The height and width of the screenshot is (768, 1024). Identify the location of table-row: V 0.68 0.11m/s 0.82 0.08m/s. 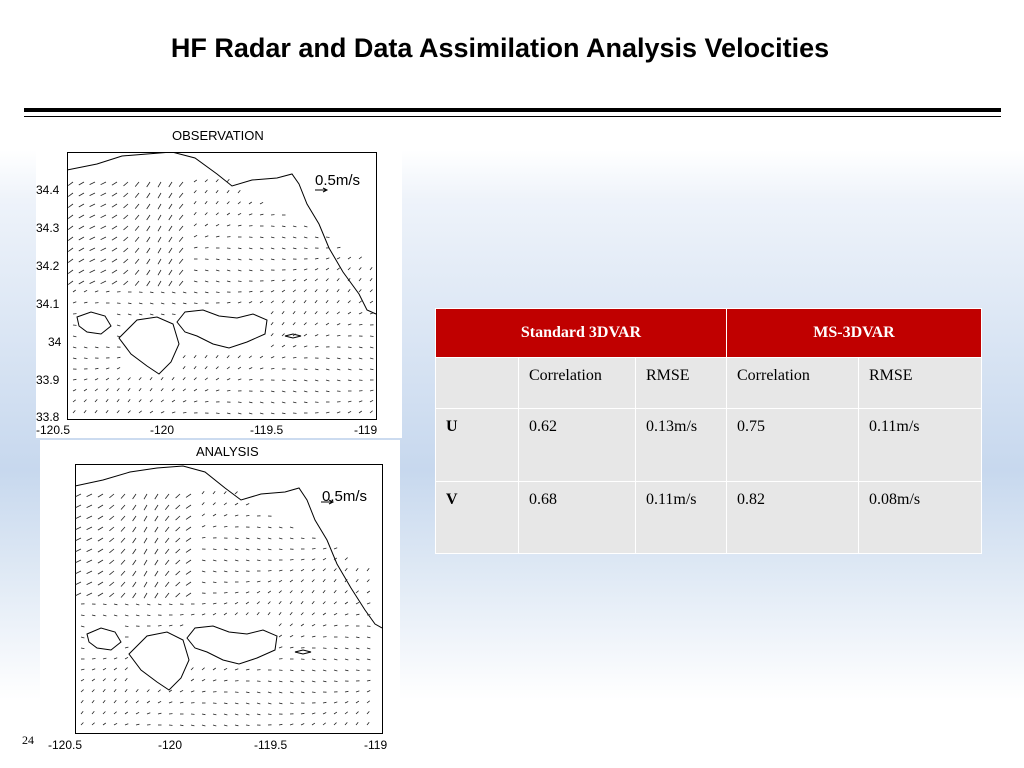
(708, 517).